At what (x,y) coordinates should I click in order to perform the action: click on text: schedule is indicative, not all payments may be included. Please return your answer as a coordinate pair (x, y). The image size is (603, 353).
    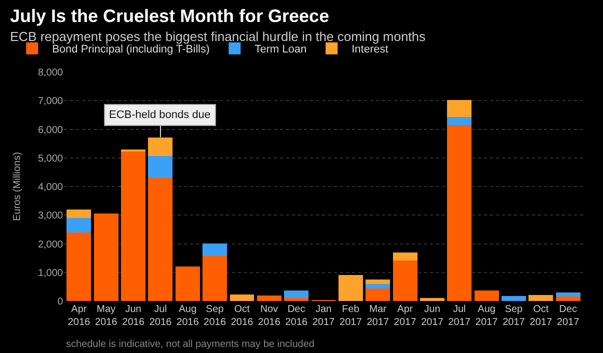
    Looking at the image, I should click on (190, 344).